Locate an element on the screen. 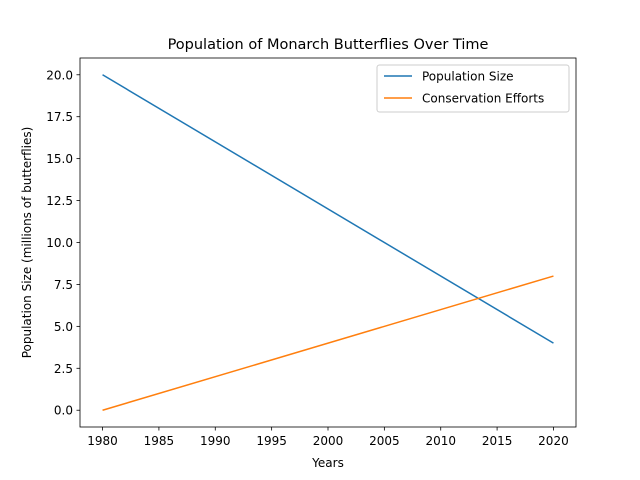 The width and height of the screenshot is (640, 480). legend-label-0: Population Size is located at coordinates (468, 77).